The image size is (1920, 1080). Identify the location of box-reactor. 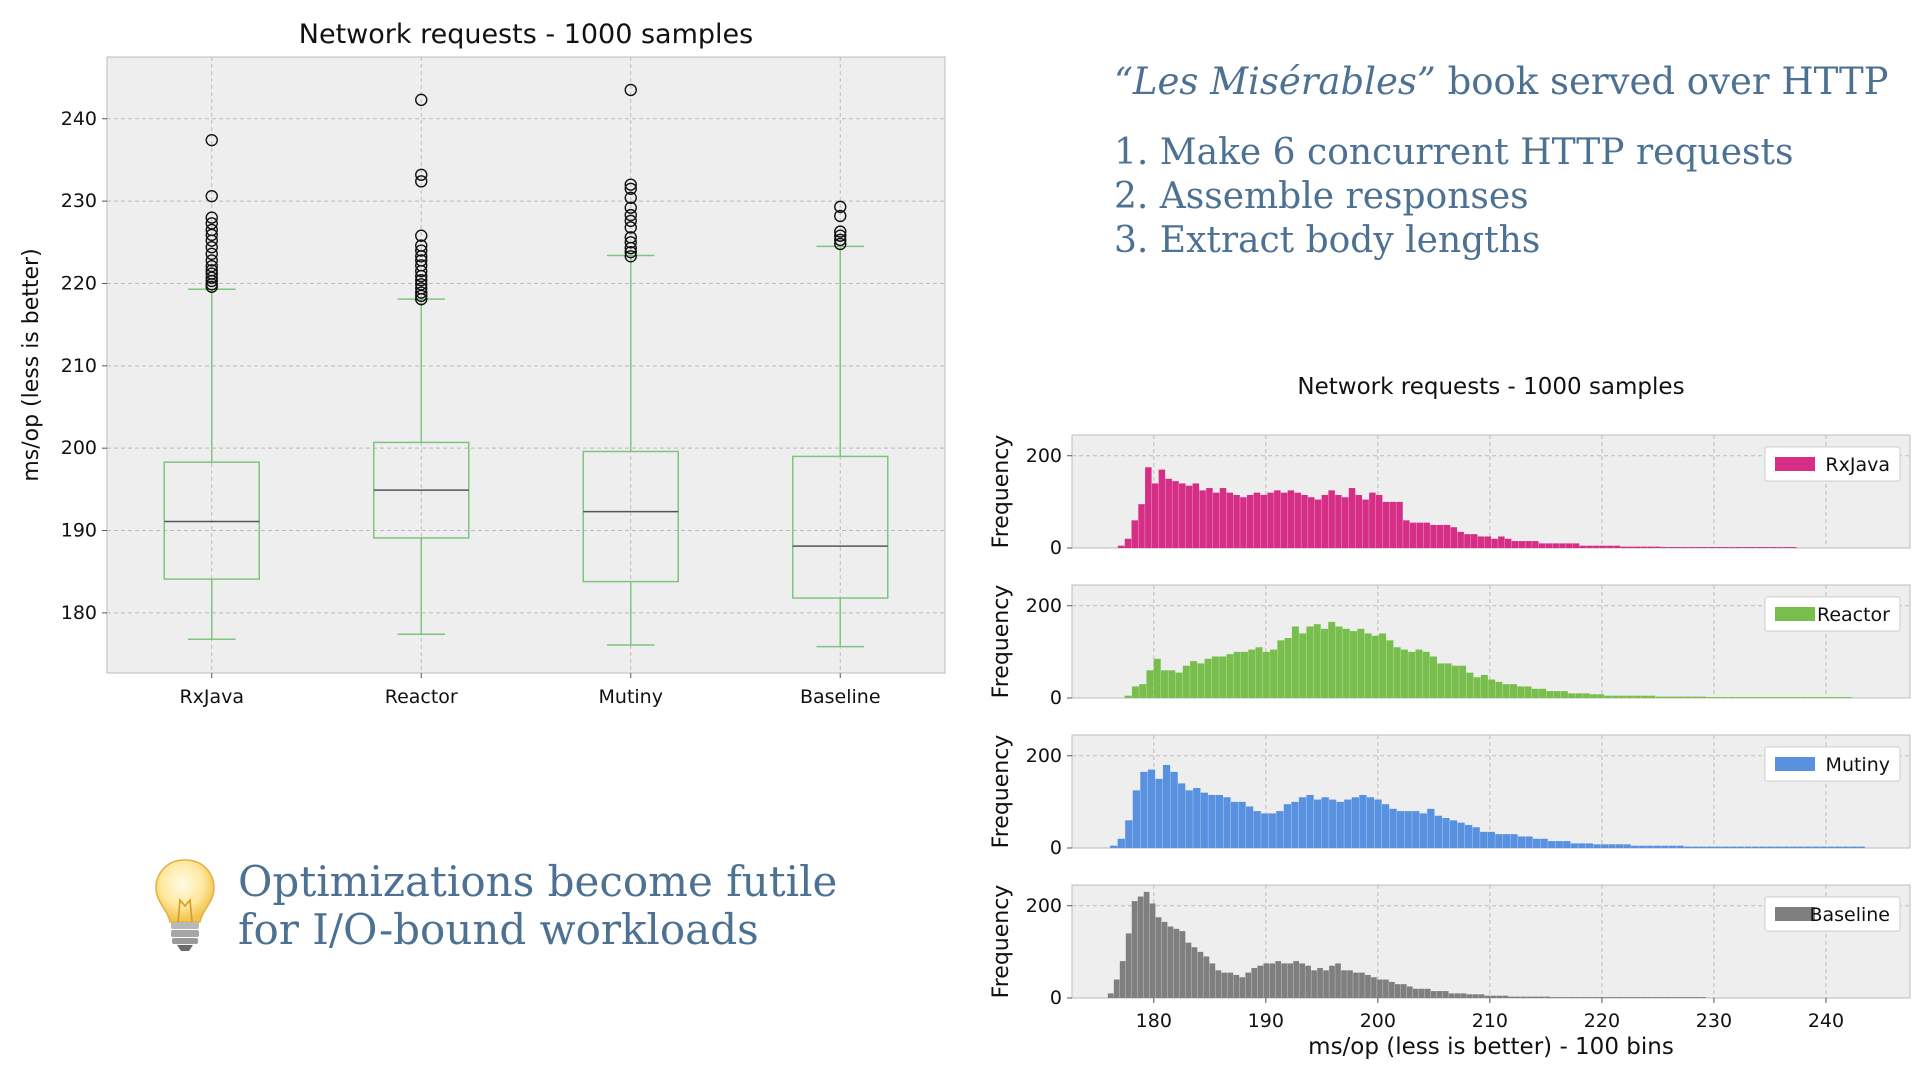
(421, 364).